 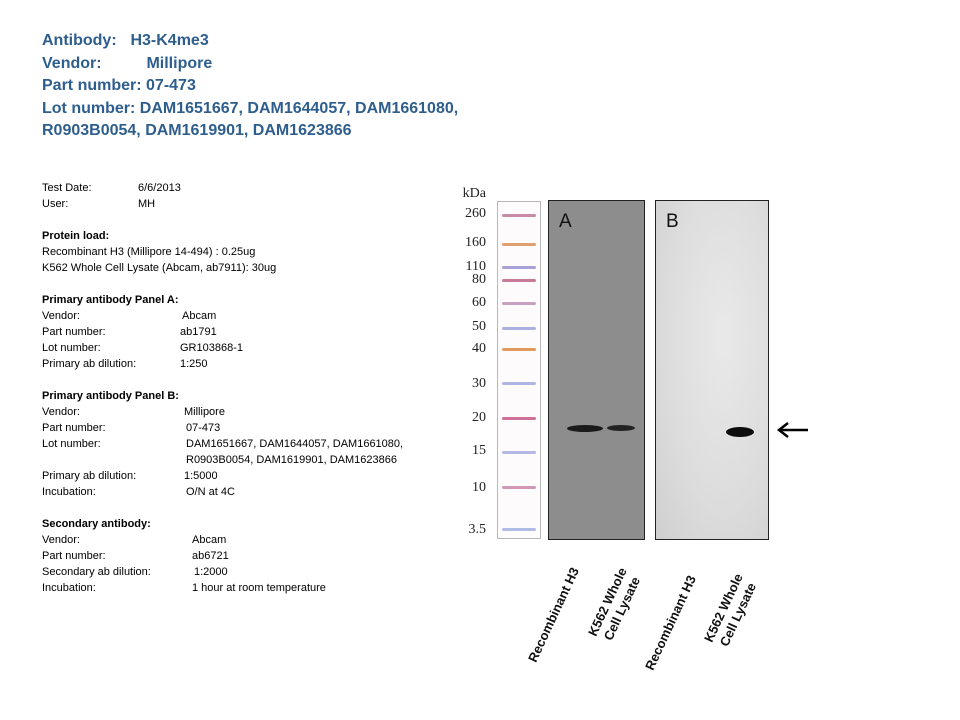 I want to click on lot-number-row-2: R0903B0054, DAM1619901, DAM1623866, so click(x=250, y=131).